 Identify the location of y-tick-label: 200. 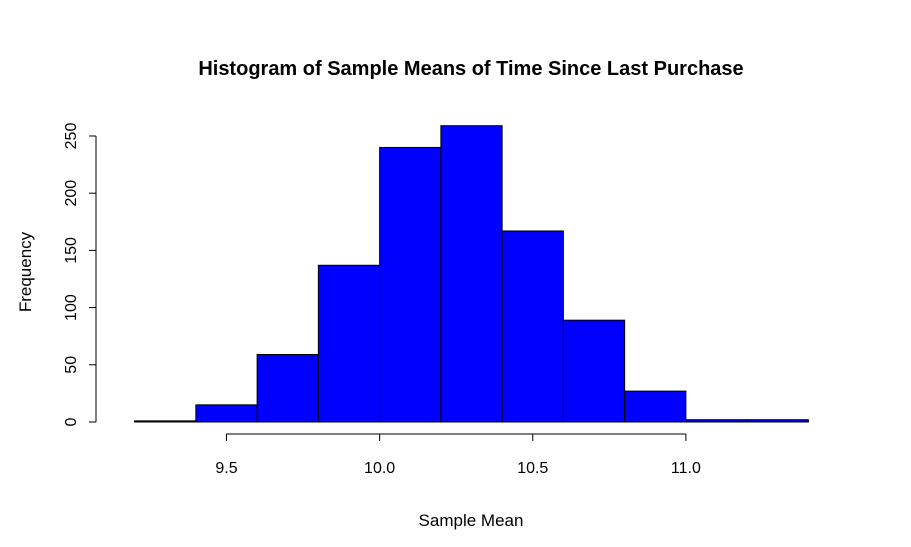
(71, 193).